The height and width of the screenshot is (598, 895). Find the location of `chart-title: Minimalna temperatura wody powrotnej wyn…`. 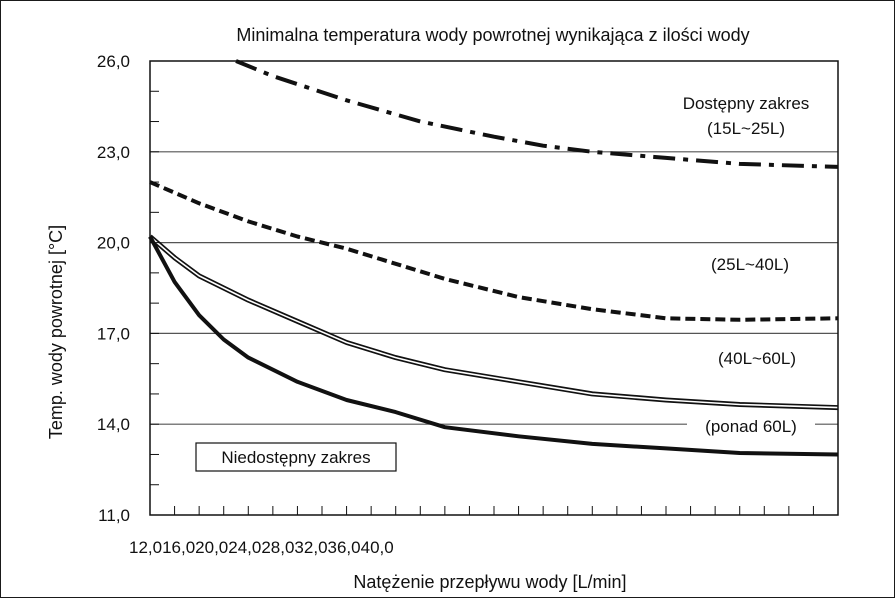

chart-title: Minimalna temperatura wody powrotnej wyn… is located at coordinates (492, 35).